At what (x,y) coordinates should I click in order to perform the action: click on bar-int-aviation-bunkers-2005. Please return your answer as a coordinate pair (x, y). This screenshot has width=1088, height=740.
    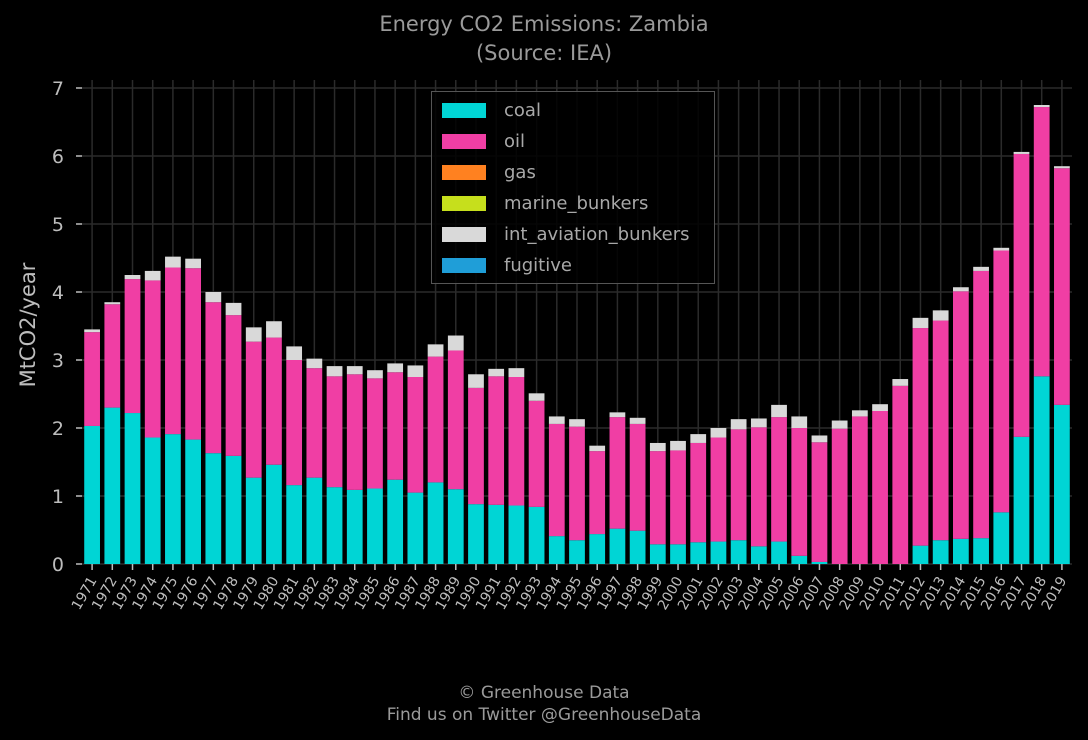
    Looking at the image, I should click on (779, 411).